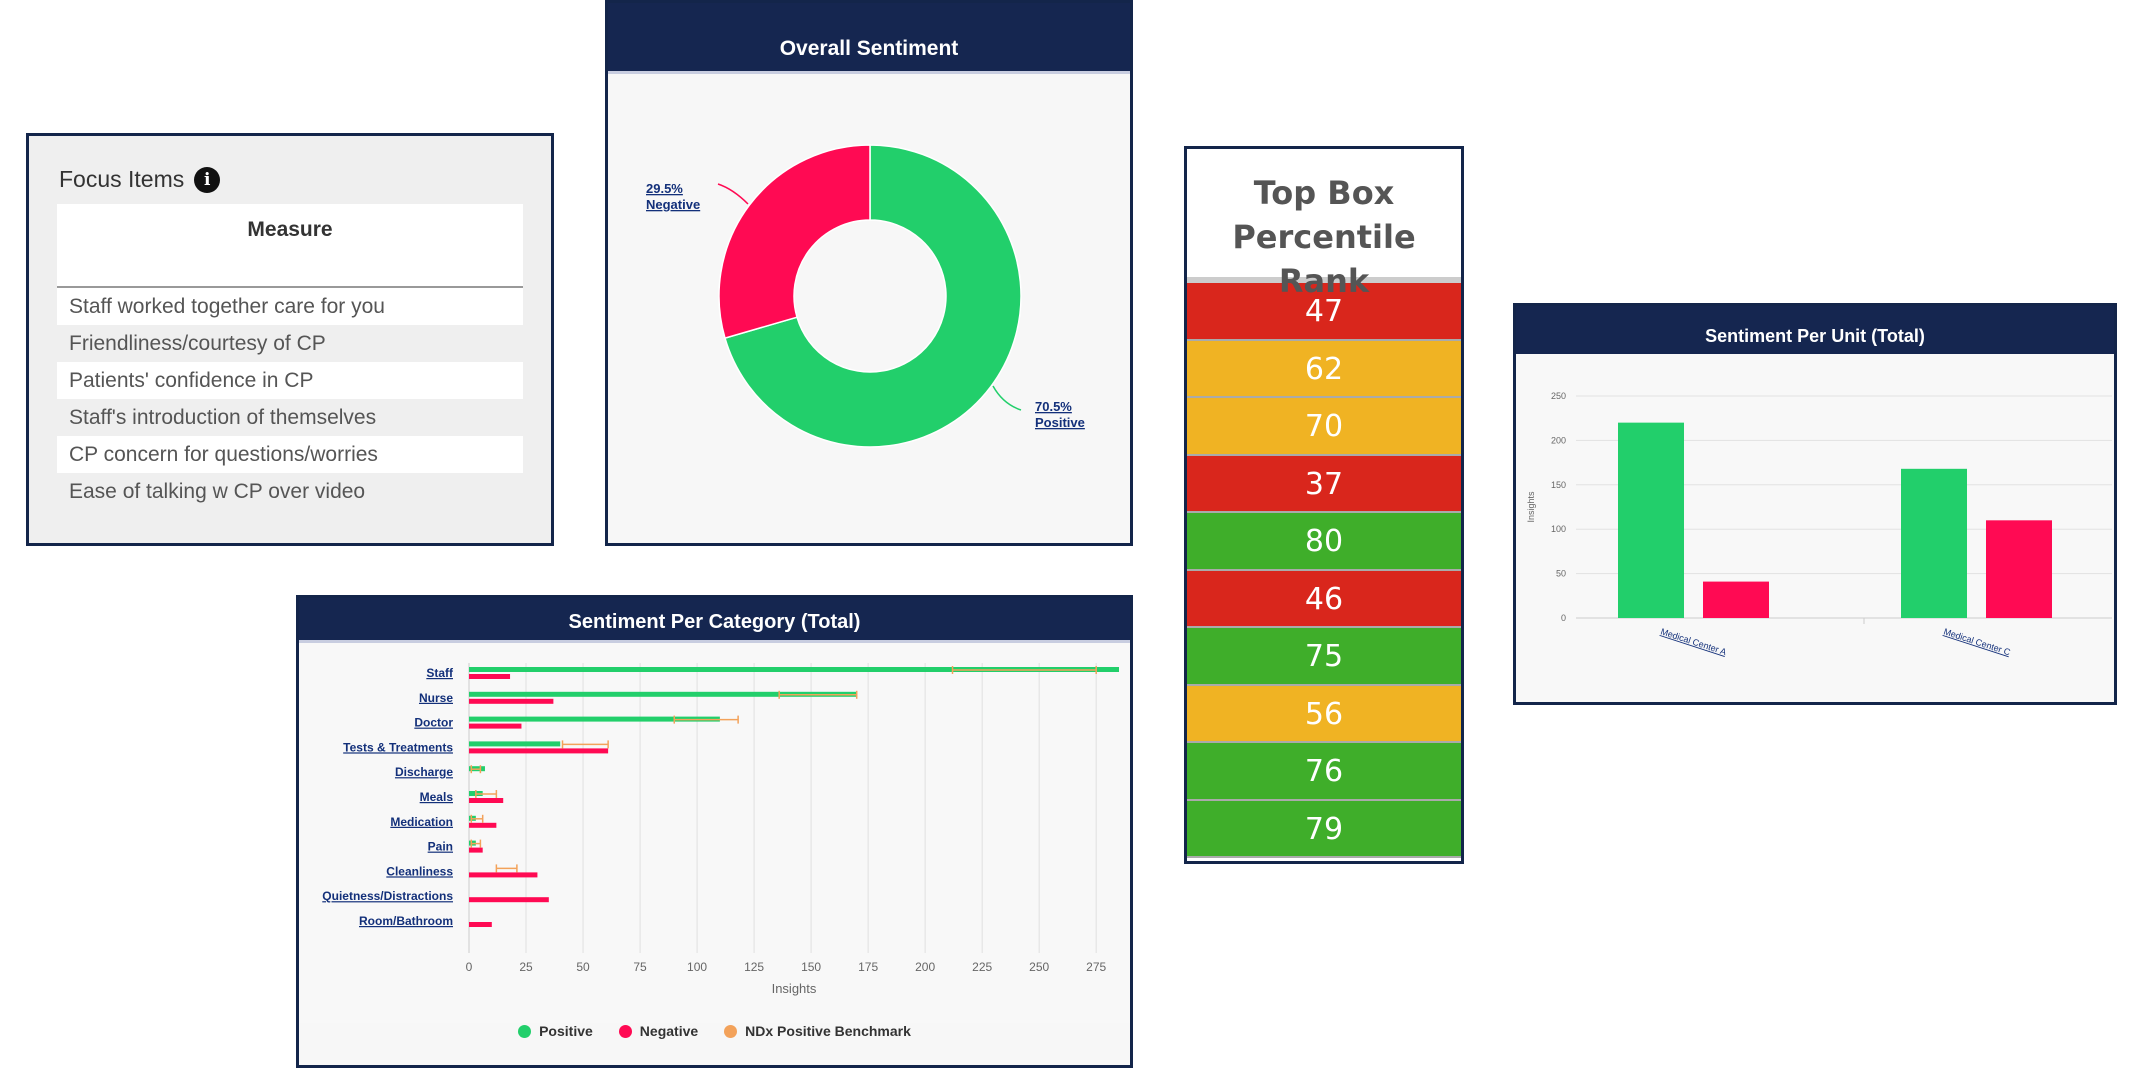 The width and height of the screenshot is (2140, 1070). Describe the element at coordinates (1558, 396) in the screenshot. I see `unit-y-tick: 250` at that location.